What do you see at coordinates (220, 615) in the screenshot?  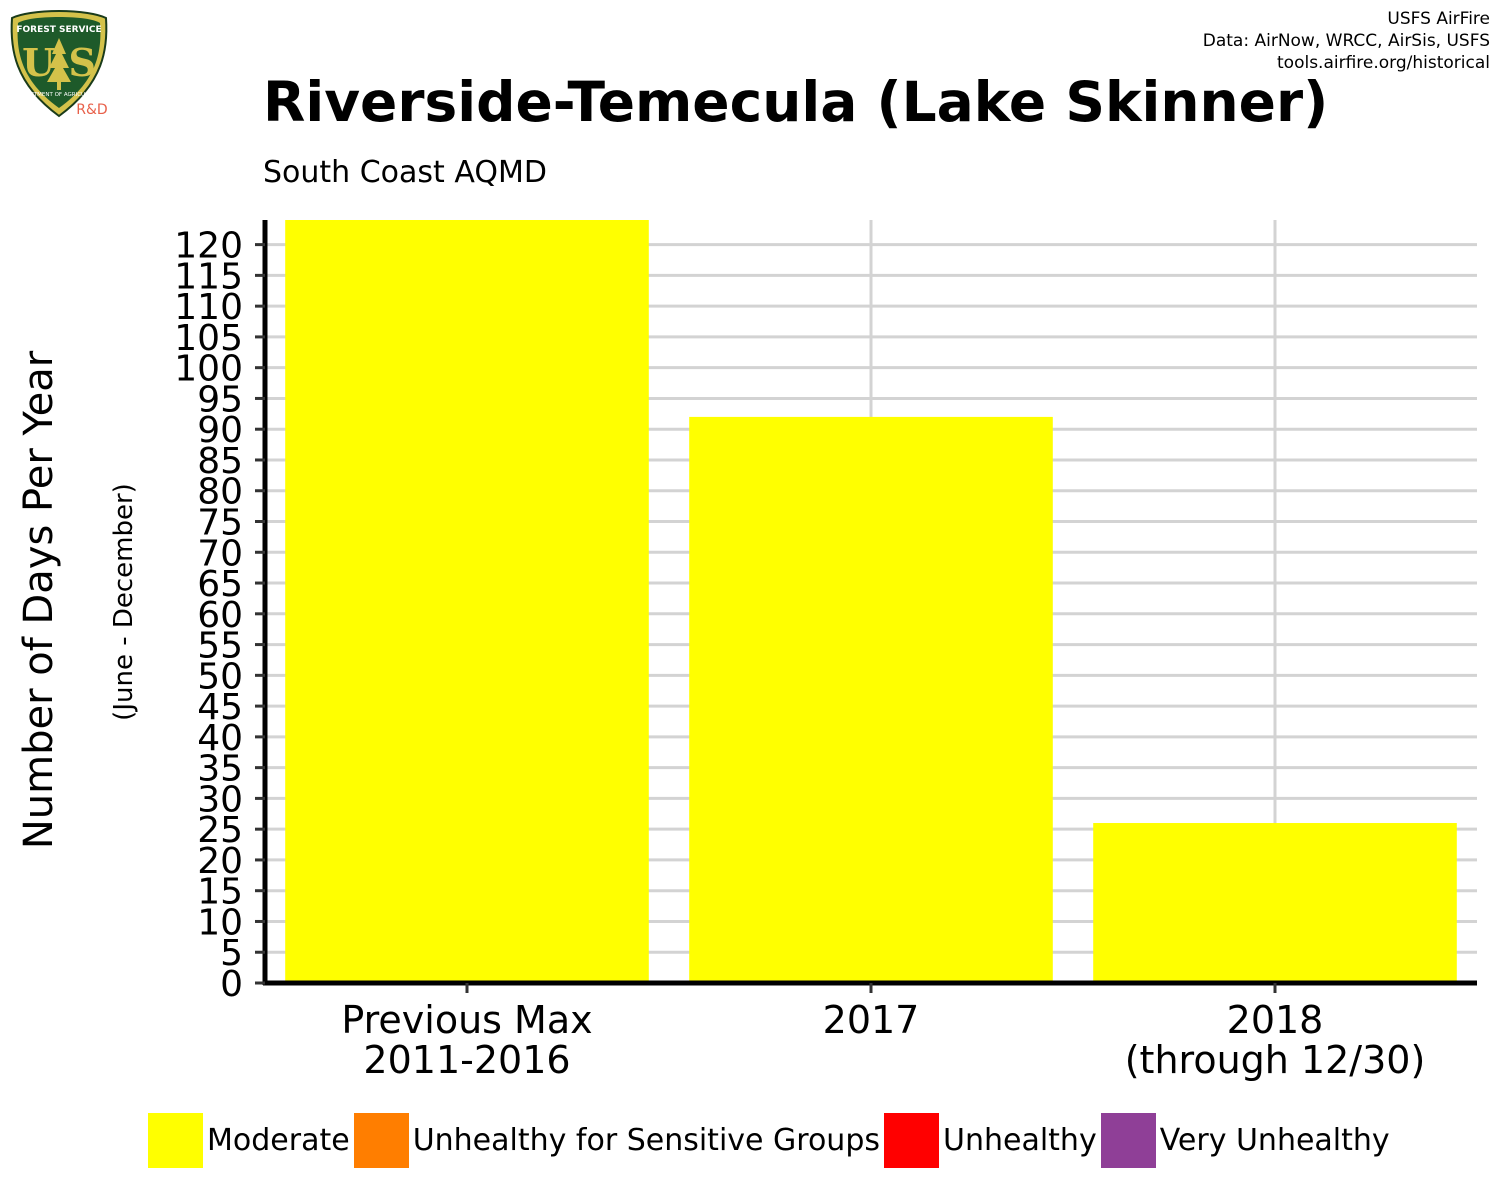 I see `y-tick-label: 60` at bounding box center [220, 615].